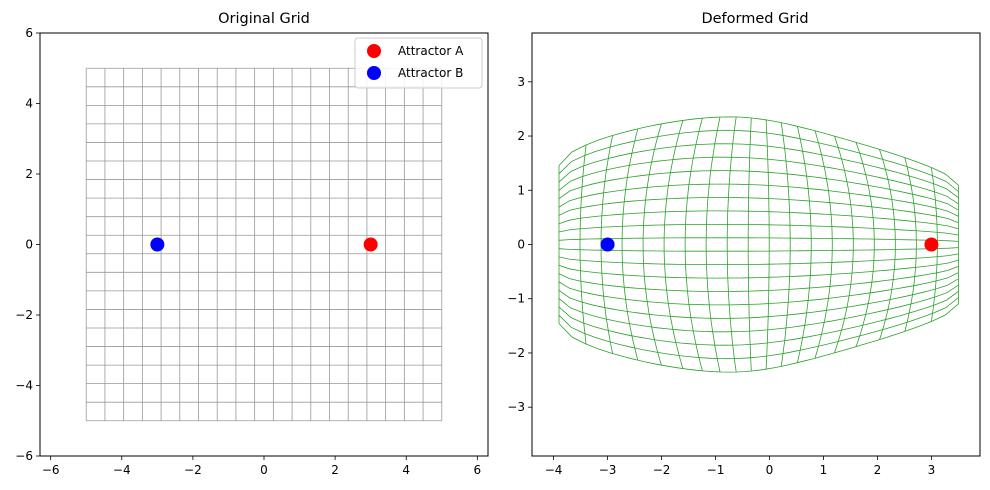 The height and width of the screenshot is (490, 990). I want to click on x-tick-label: −6, so click(51, 470).